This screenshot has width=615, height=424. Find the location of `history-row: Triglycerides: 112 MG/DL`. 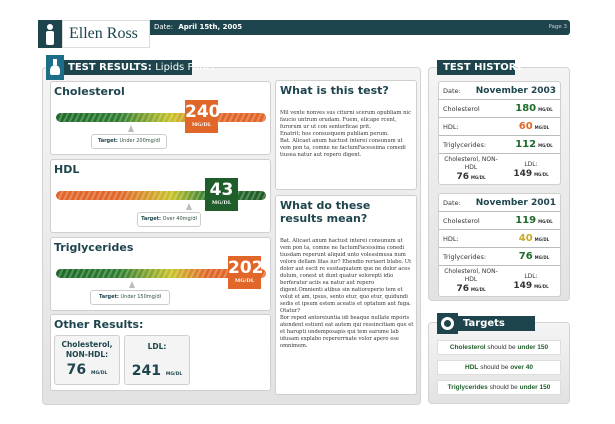

history-row: Triglycerides: 112 MG/DL is located at coordinates (499, 145).